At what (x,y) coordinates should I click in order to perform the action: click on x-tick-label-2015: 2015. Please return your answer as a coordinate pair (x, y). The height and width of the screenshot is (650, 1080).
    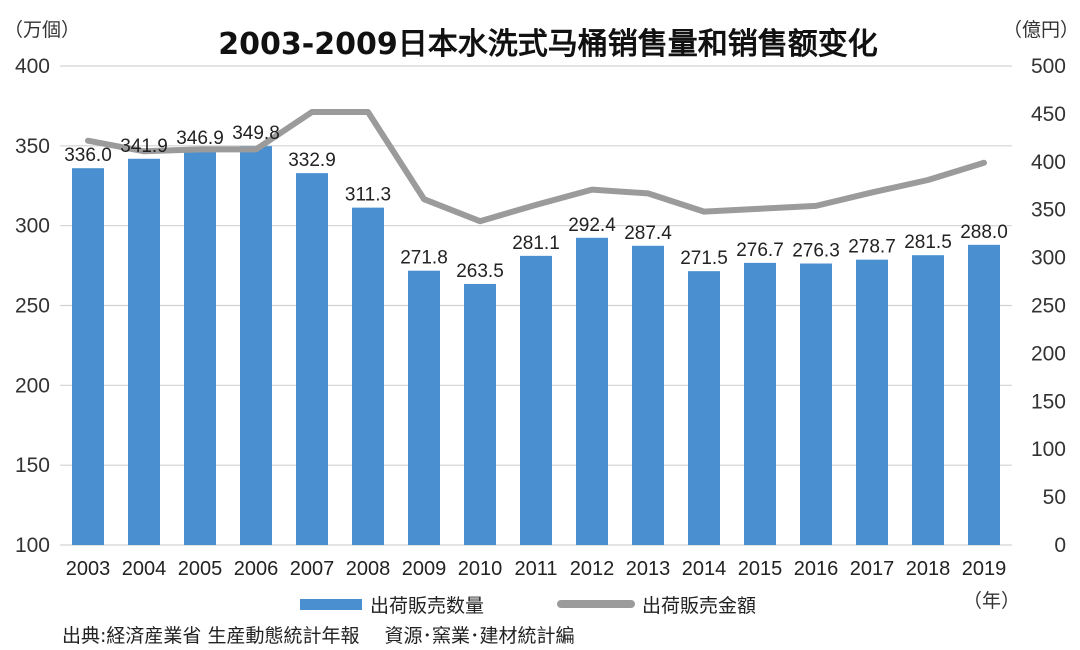
    Looking at the image, I should click on (760, 569).